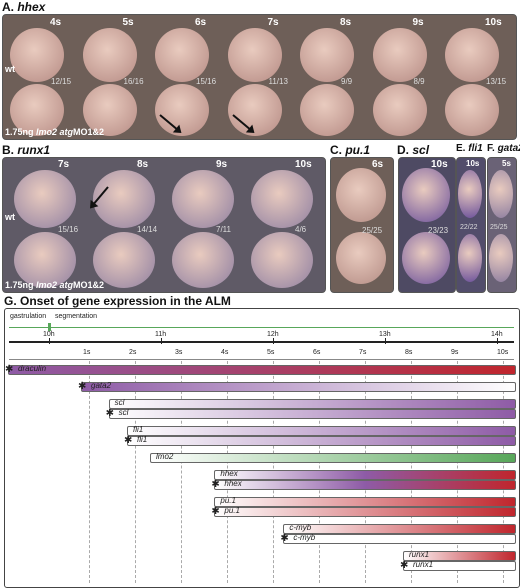  I want to click on panel-a-wt-count: 9/9, so click(347, 81).